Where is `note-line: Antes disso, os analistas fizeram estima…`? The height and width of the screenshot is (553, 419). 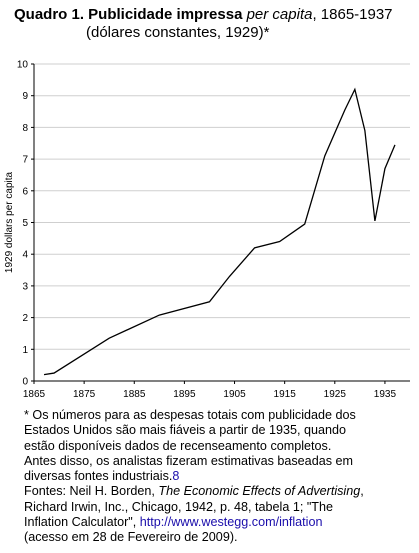 note-line: Antes disso, os analistas fizeram estima… is located at coordinates (188, 460).